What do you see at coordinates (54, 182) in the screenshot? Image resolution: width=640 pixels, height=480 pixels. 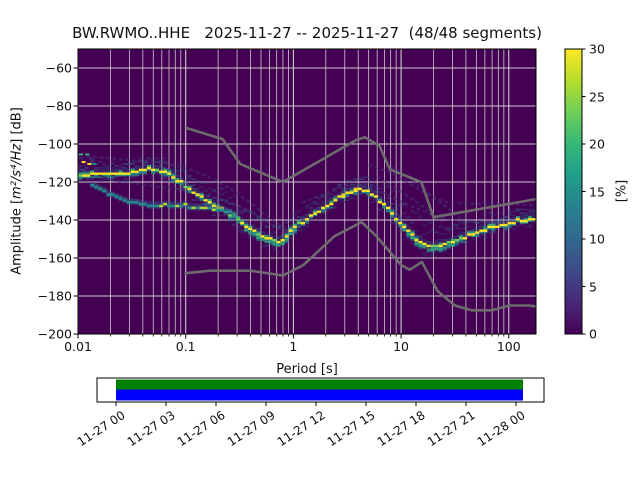 I see `y-tick-label: −120` at bounding box center [54, 182].